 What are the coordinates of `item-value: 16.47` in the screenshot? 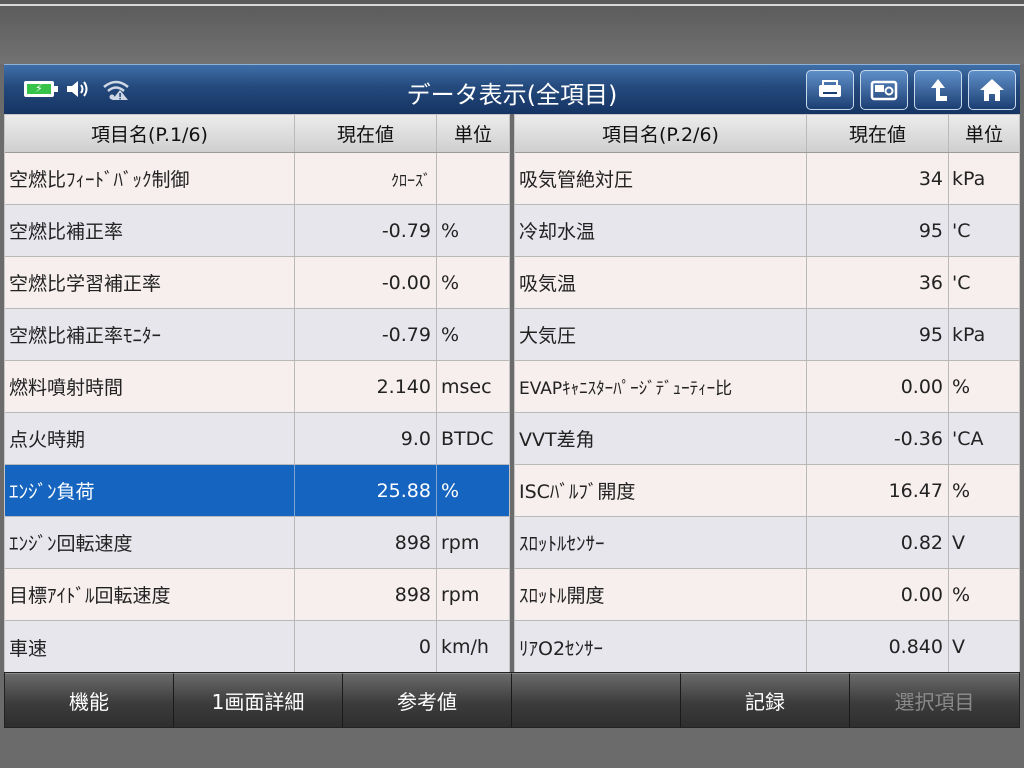 It's located at (878, 490).